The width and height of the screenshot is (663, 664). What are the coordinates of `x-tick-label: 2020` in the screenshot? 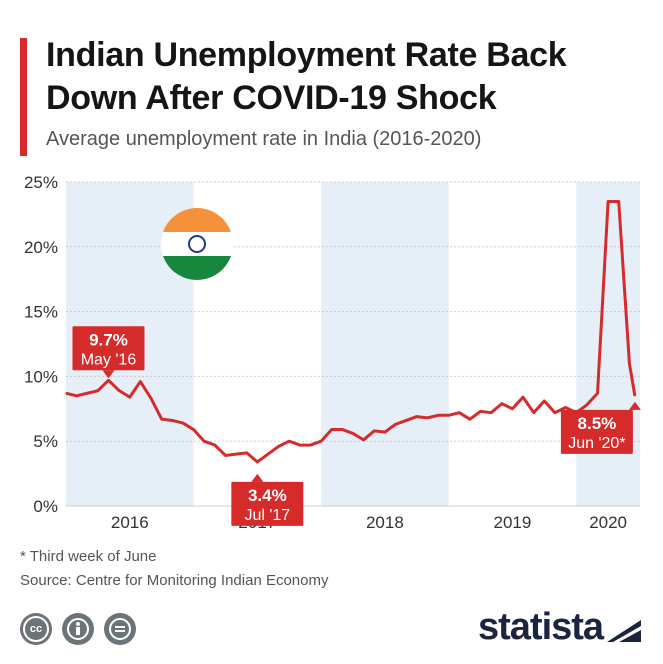 It's located at (608, 522).